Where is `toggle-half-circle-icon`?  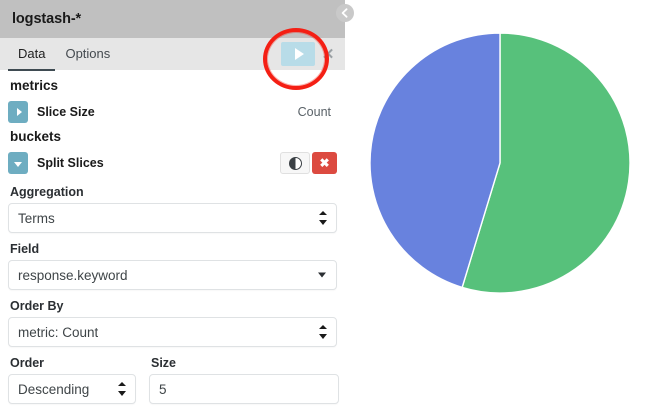
toggle-half-circle-icon is located at coordinates (295, 163).